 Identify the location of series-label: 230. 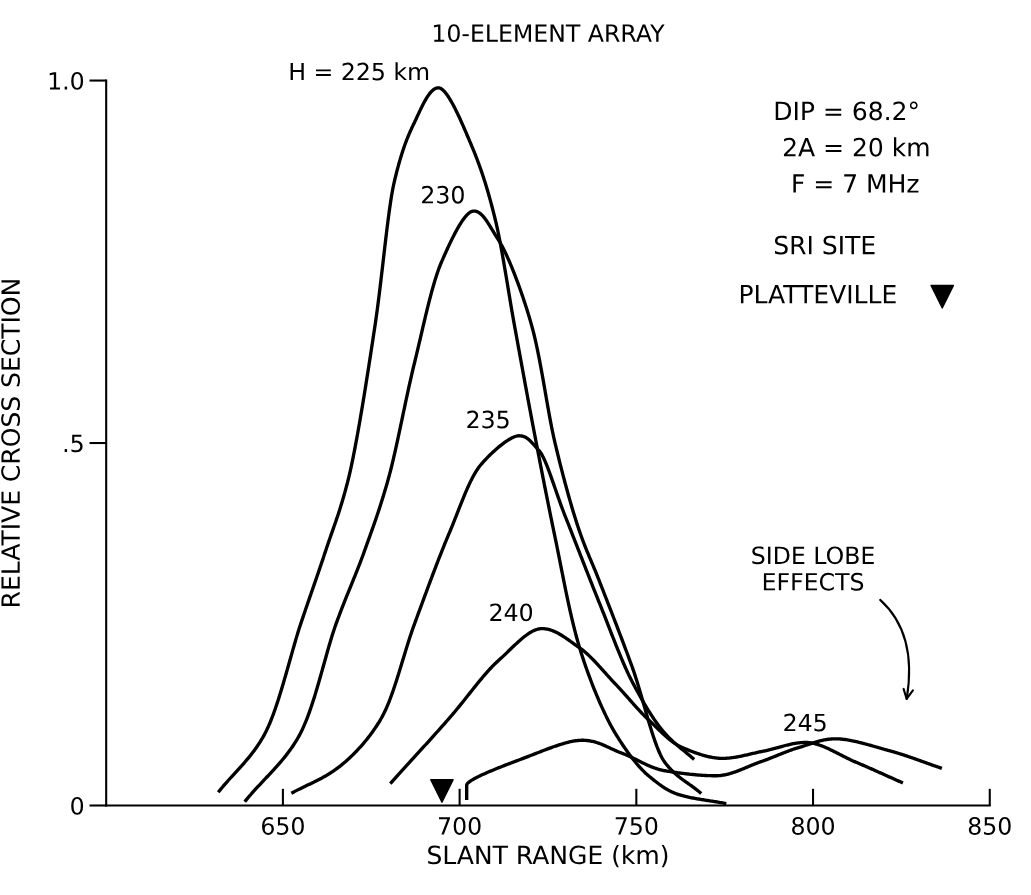
(443, 194).